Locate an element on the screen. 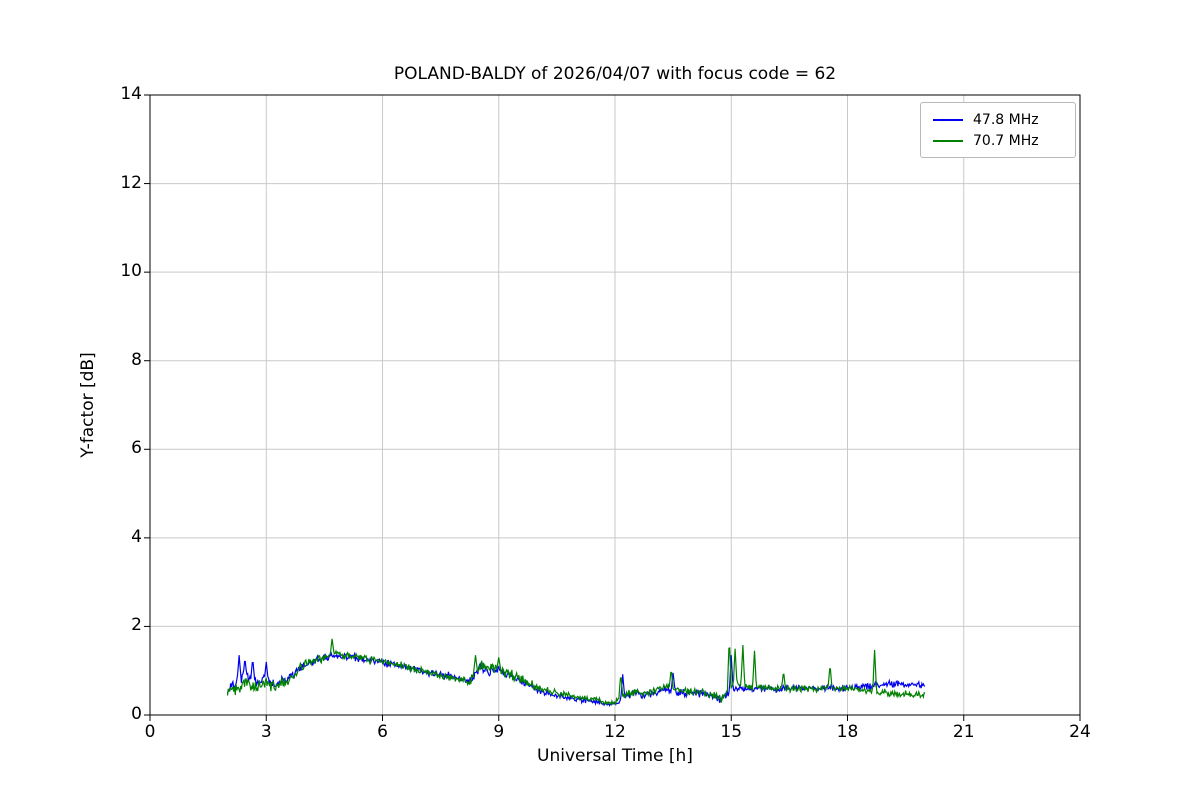 The image size is (1200, 800). legend-item: 70.7 MHz is located at coordinates (998, 140).